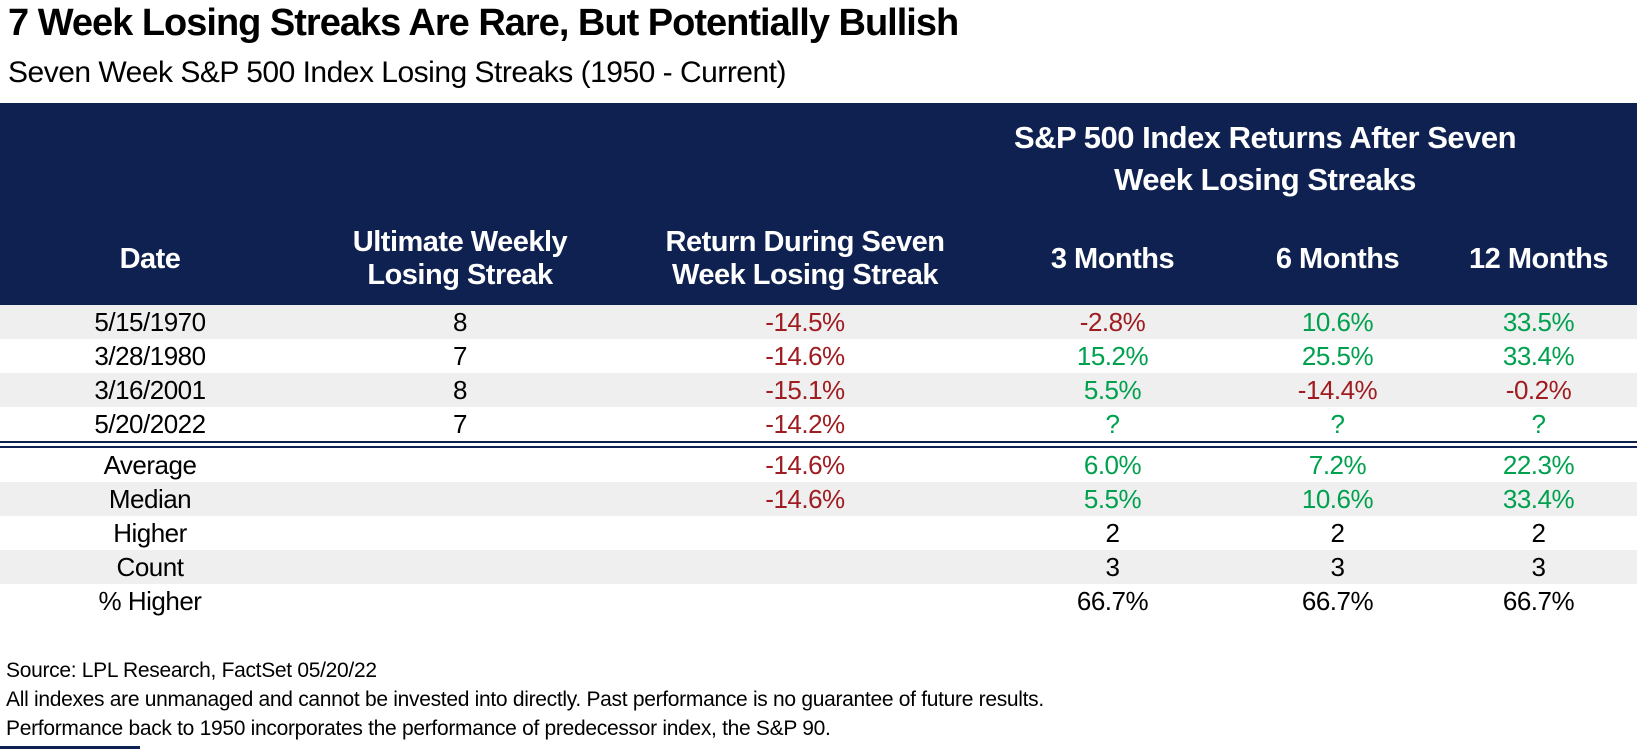 The width and height of the screenshot is (1637, 749). I want to click on table-cell-3m: 3, so click(1112, 567).